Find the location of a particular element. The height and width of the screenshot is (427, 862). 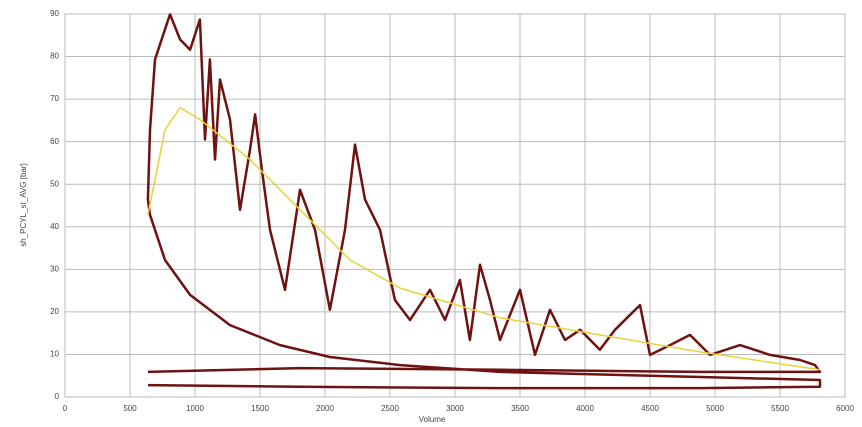

x-tick-label: 0 is located at coordinates (65, 408).